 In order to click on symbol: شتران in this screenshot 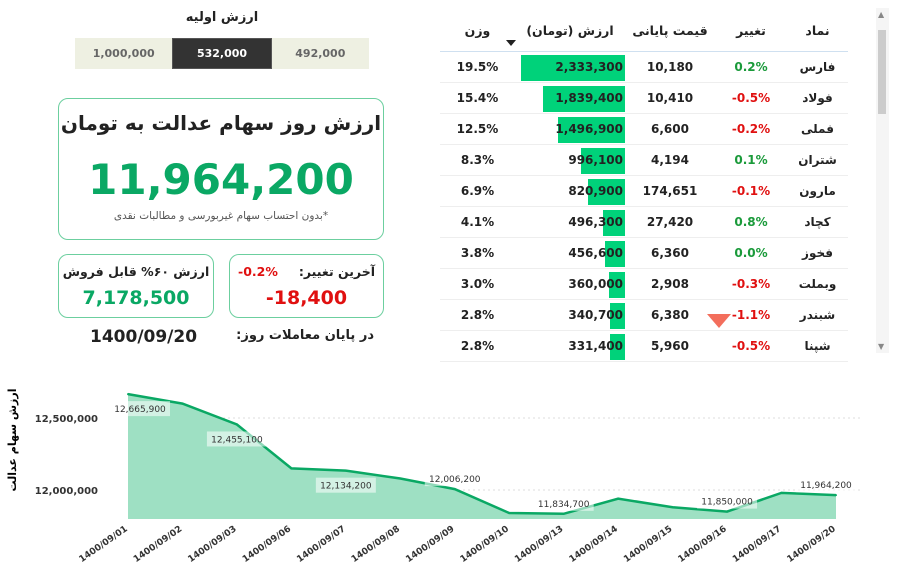, I will do `click(817, 160)`.